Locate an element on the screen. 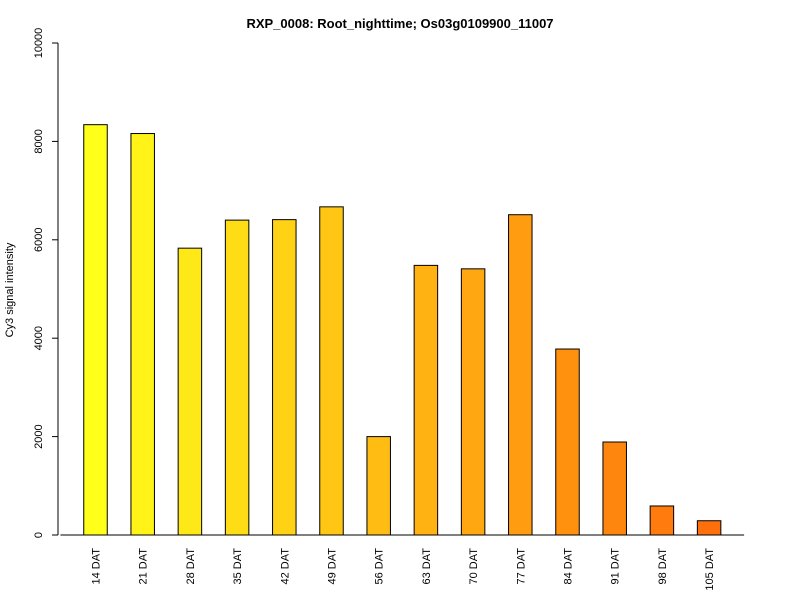 The width and height of the screenshot is (800, 600). x-tick-label: 105 DAT is located at coordinates (710, 569).